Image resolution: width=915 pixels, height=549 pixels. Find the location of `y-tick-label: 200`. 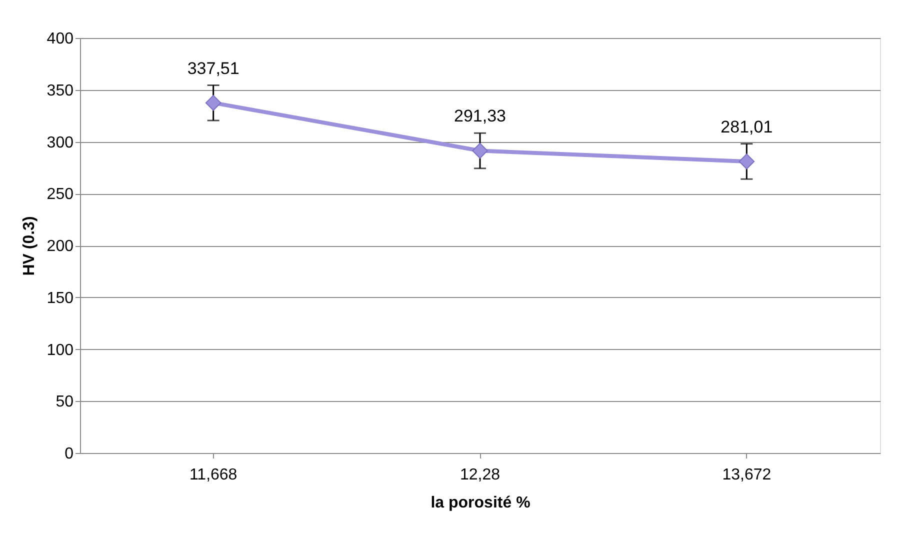

y-tick-label: 200 is located at coordinates (60, 246).